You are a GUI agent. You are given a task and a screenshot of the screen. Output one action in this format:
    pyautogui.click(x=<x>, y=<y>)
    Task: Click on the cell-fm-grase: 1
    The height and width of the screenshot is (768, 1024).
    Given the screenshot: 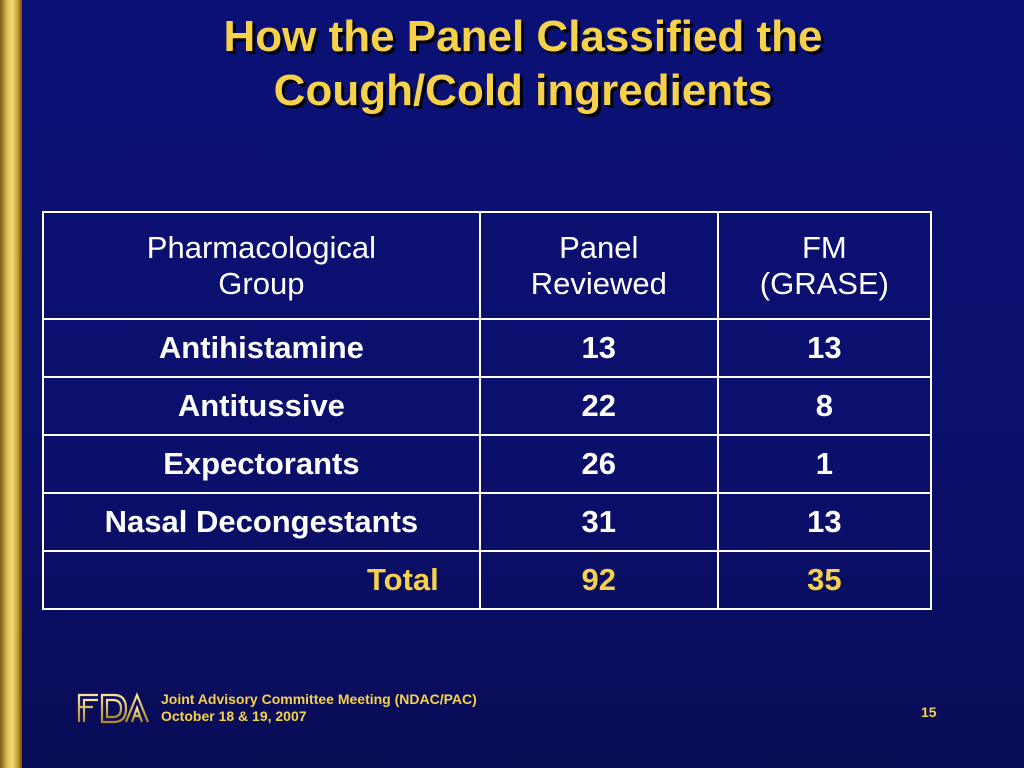 What is the action you would take?
    pyautogui.click(x=824, y=464)
    